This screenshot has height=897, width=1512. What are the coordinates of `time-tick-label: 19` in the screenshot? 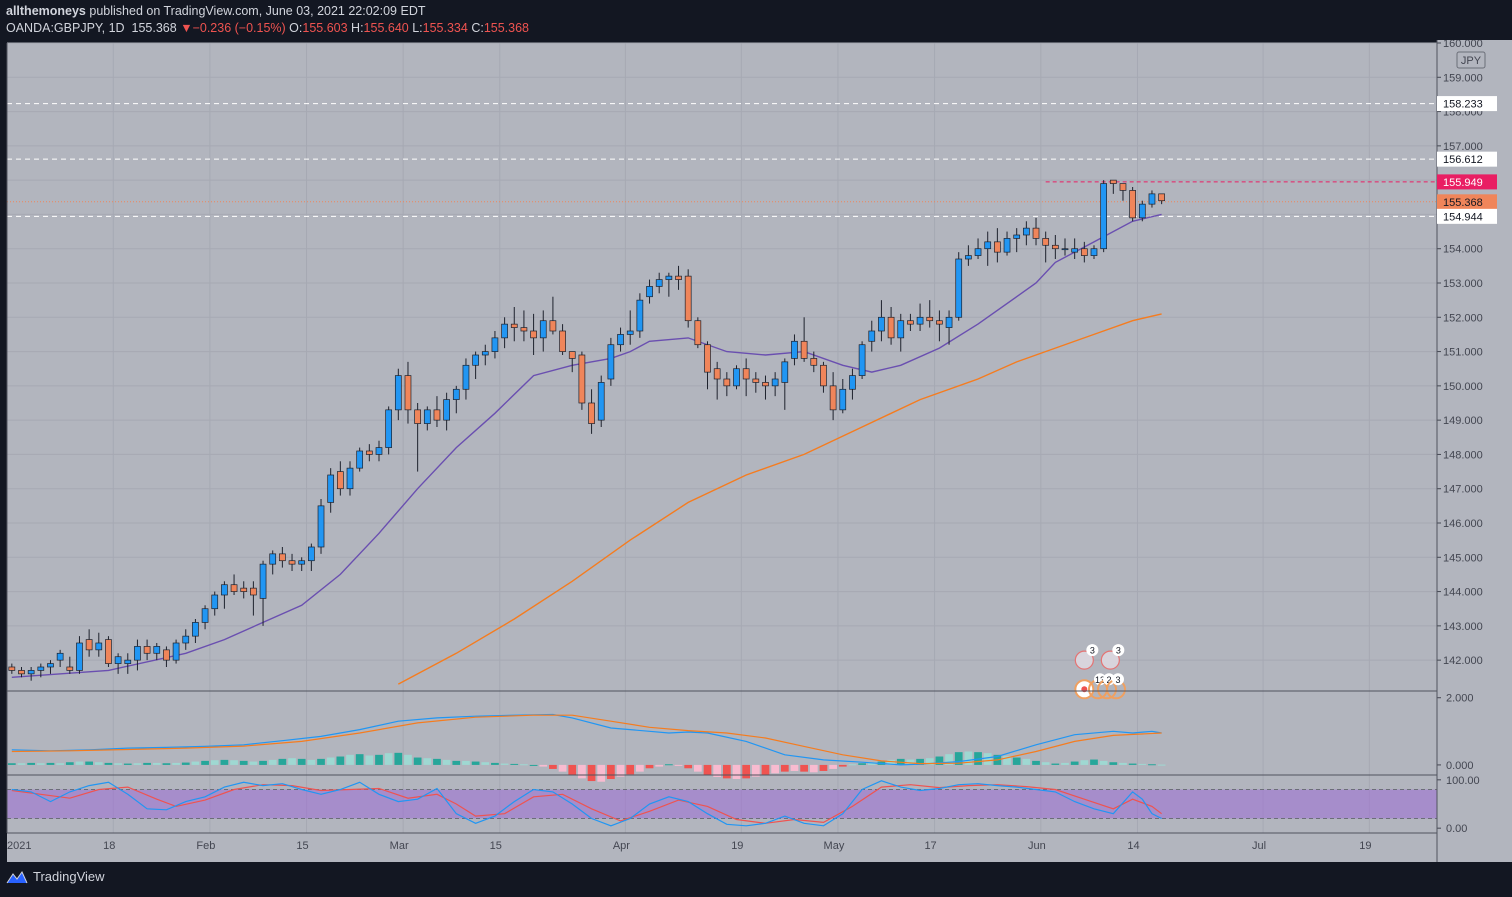 It's located at (737, 846).